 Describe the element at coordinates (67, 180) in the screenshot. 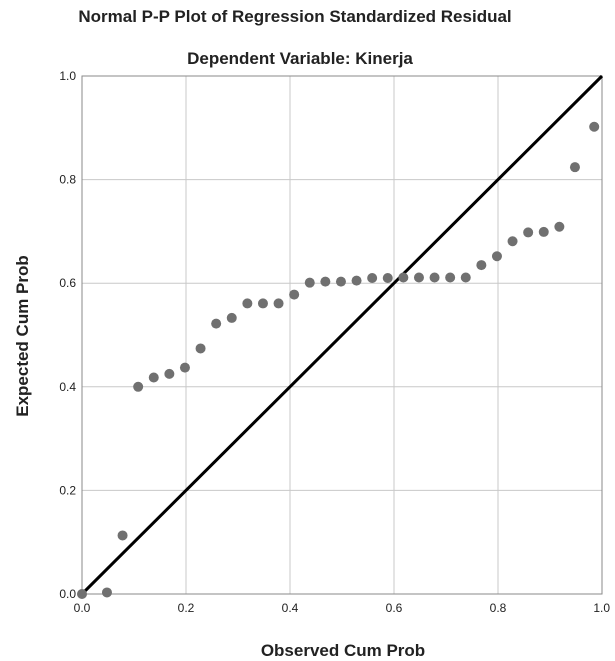

I see `y-tick-label: 0.8` at that location.